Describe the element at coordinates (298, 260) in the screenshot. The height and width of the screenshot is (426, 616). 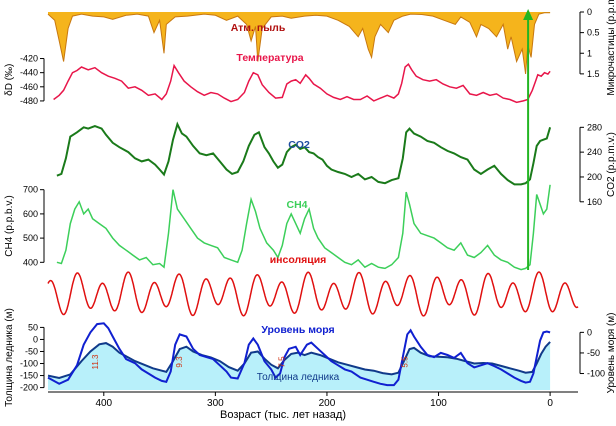
I see `insolation-title: инсоляция` at that location.